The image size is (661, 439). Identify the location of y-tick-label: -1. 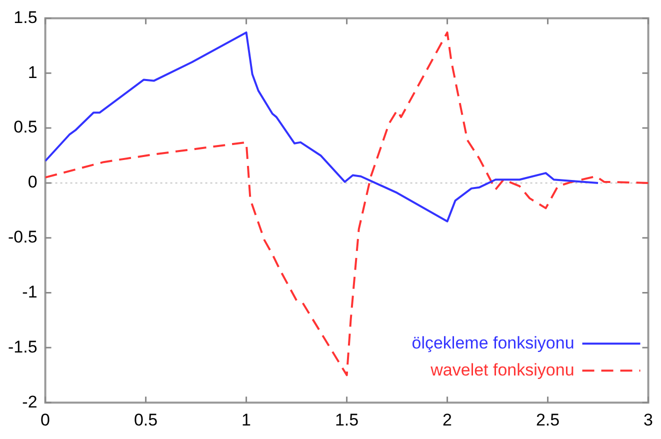
(30, 292).